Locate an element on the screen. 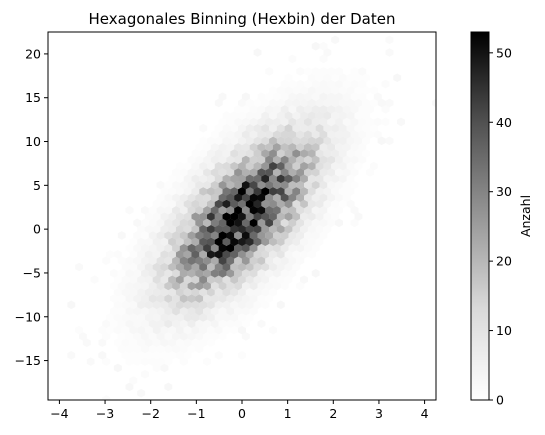  x-tick-label: 1 is located at coordinates (288, 413).